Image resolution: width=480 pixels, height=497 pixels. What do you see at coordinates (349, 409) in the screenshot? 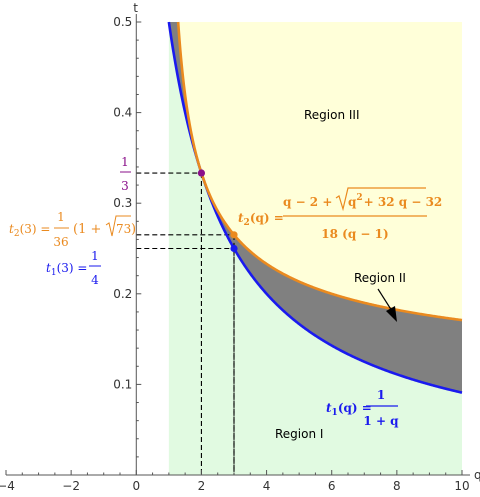
I see `svg-text: t1(q) =` at bounding box center [349, 409].